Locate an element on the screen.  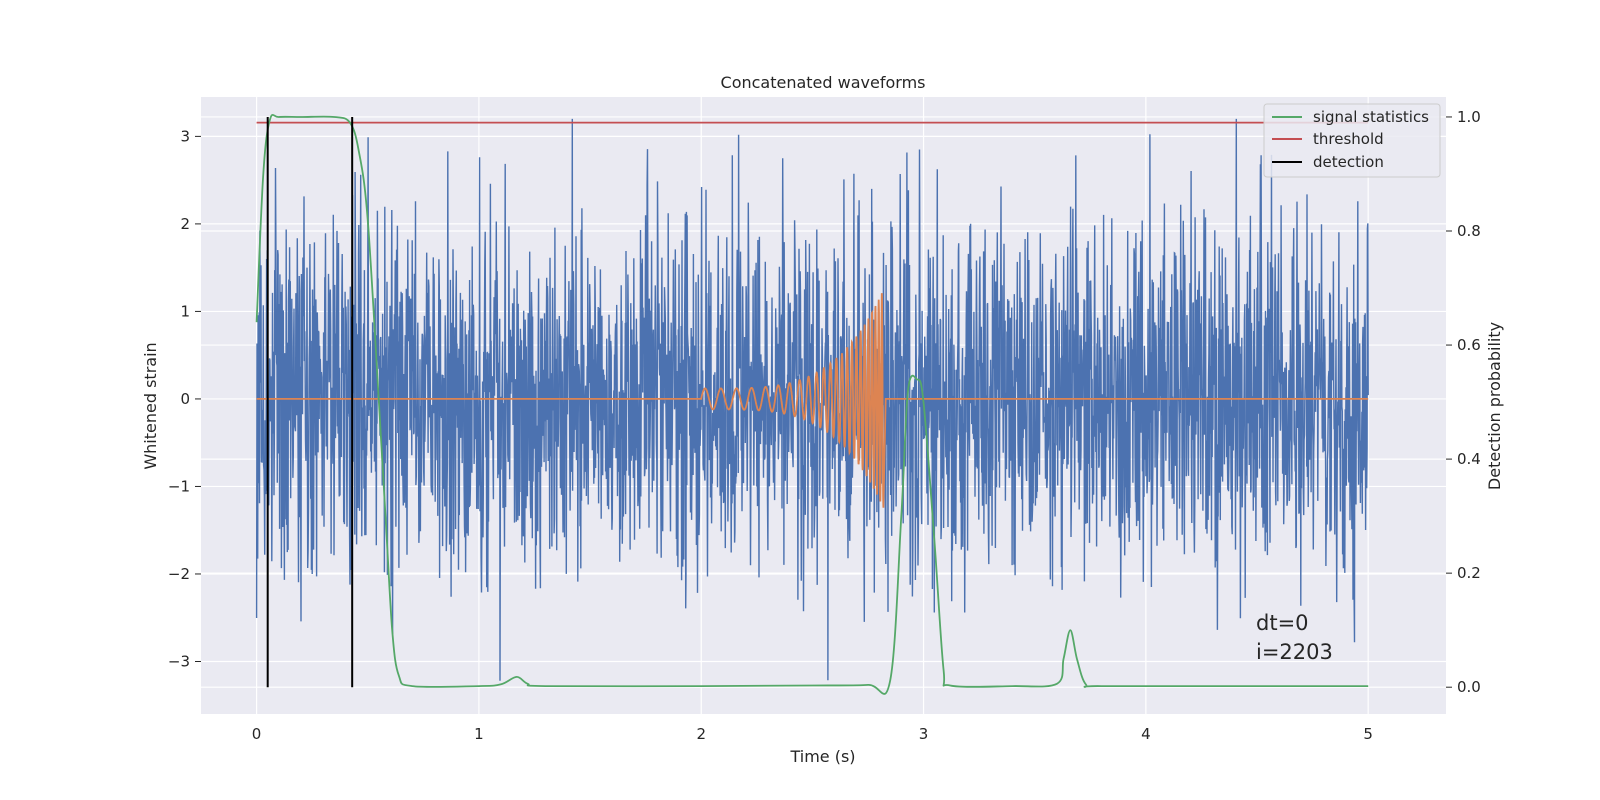
y-right-tick-label: 0.6 is located at coordinates (1469, 345).